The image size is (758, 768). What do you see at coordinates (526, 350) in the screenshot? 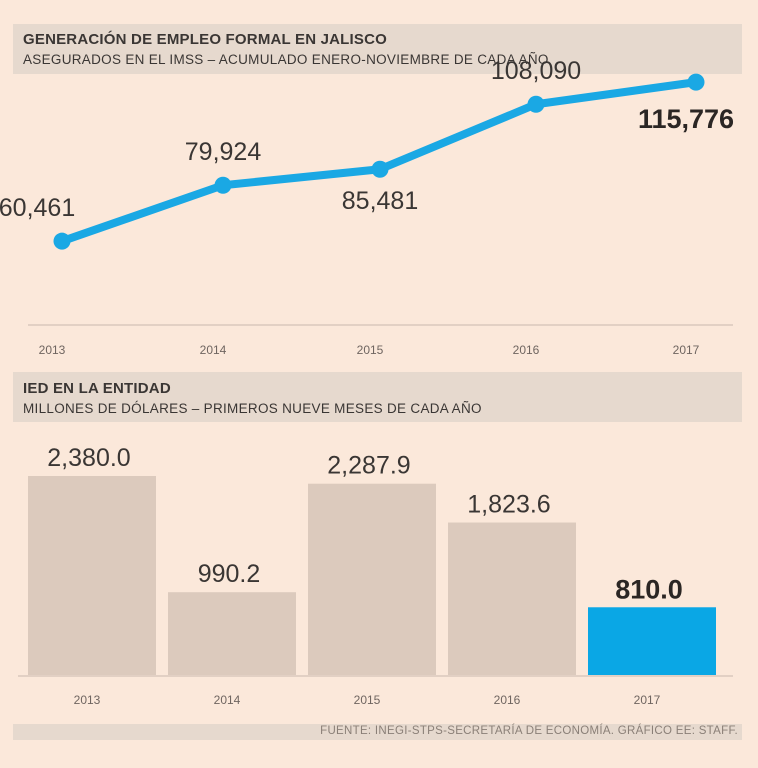
I see `line-year-tick: 2016` at bounding box center [526, 350].